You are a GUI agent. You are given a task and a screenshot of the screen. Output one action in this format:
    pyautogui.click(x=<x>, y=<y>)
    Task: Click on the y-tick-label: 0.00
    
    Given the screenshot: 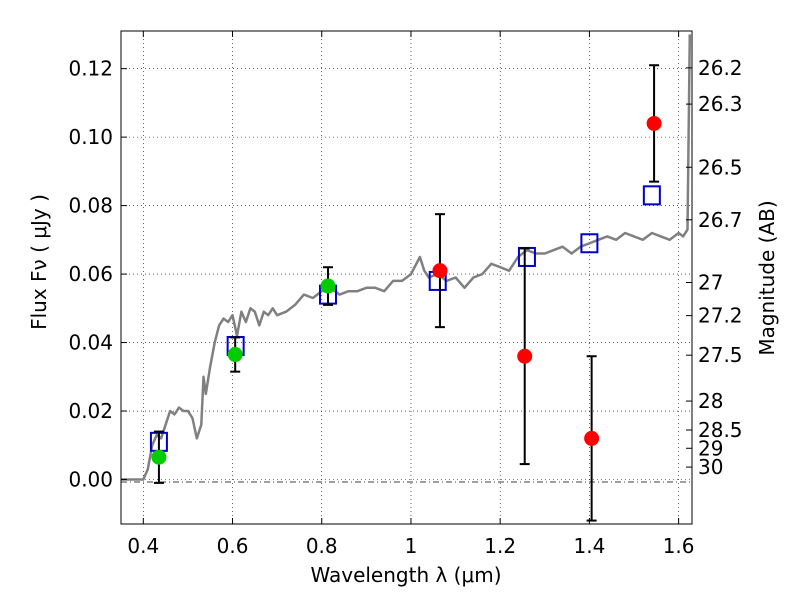 What is the action you would take?
    pyautogui.click(x=90, y=479)
    